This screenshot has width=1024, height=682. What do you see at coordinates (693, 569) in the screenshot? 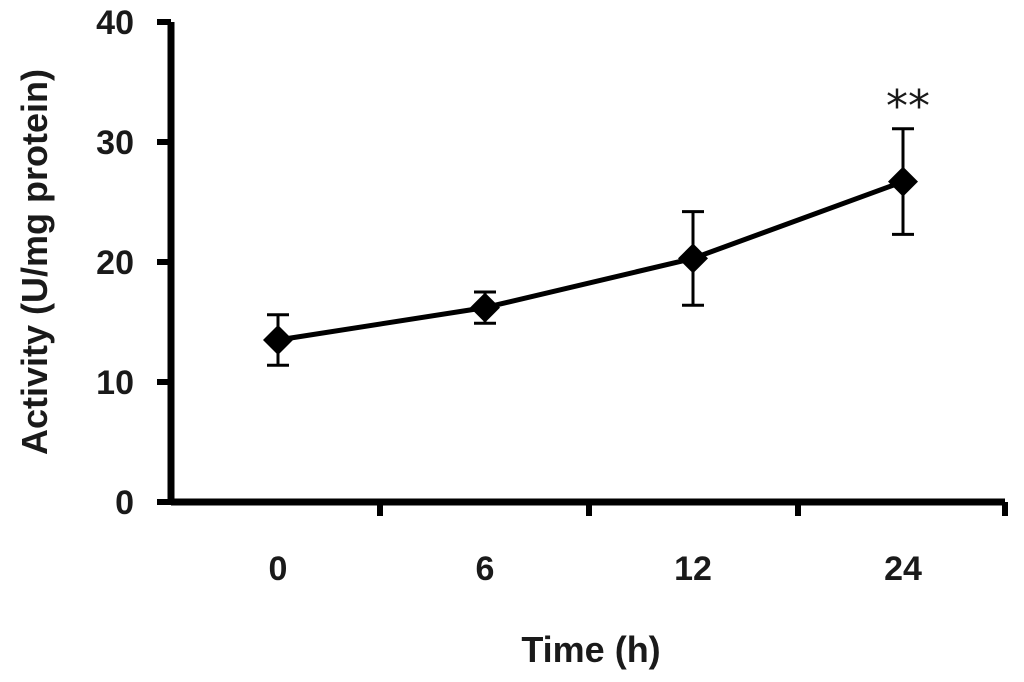
I see `x-tick-label: 12` at bounding box center [693, 569].